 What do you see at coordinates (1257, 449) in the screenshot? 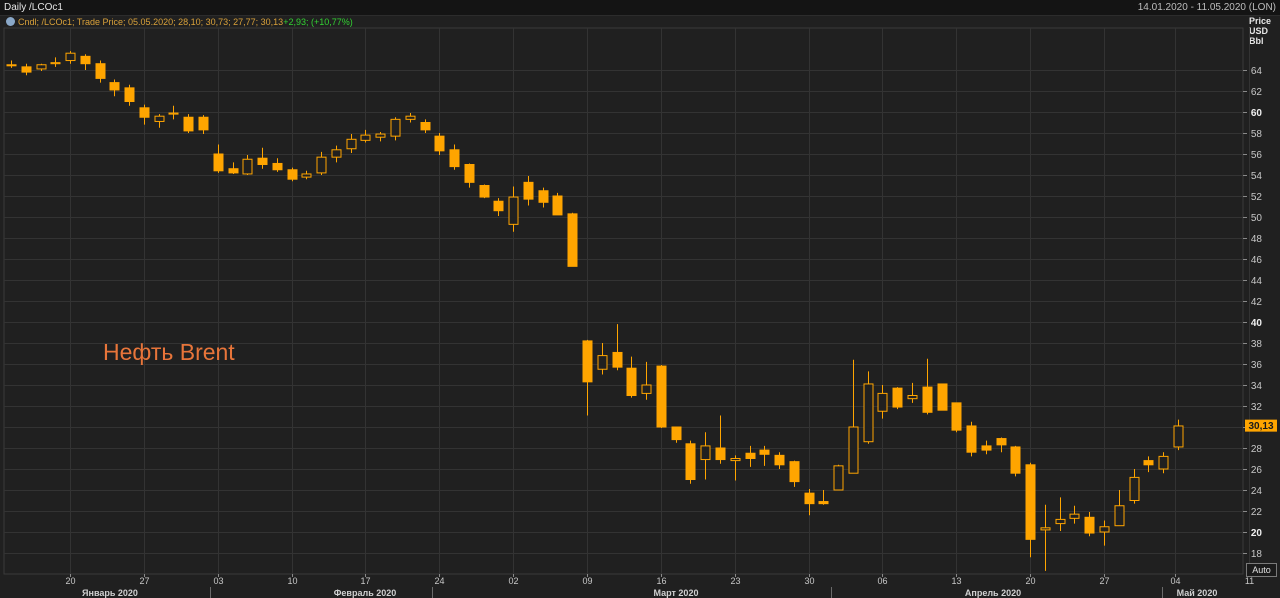
I see `y-tick-label: 28` at bounding box center [1257, 449].